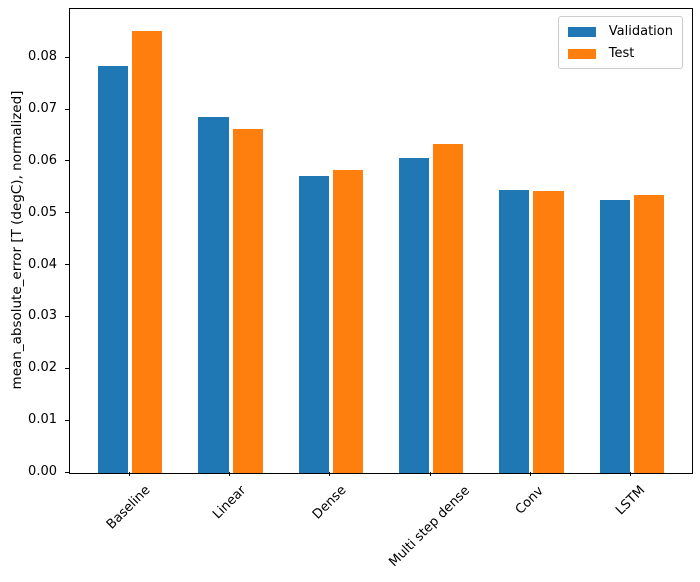 The height and width of the screenshot is (582, 700). I want to click on legend-entry-validation: Validation, so click(620, 31).